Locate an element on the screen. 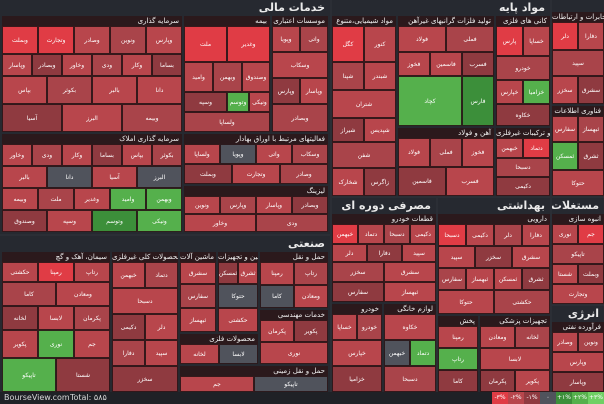 The height and width of the screenshot is (404, 604). sub-health-dist: پخش رمپنا رتاپ کاما is located at coordinates (458, 354).